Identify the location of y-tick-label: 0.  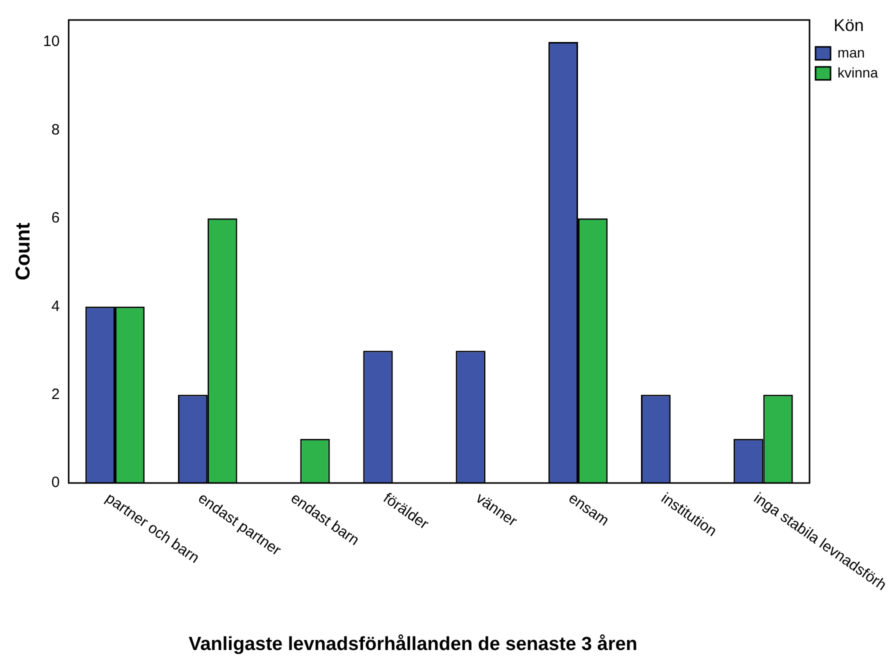
(55, 483).